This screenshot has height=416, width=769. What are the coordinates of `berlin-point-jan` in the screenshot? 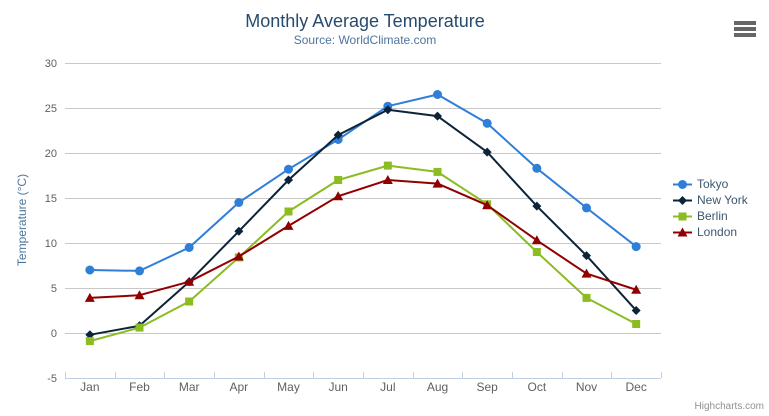 It's located at (89, 341).